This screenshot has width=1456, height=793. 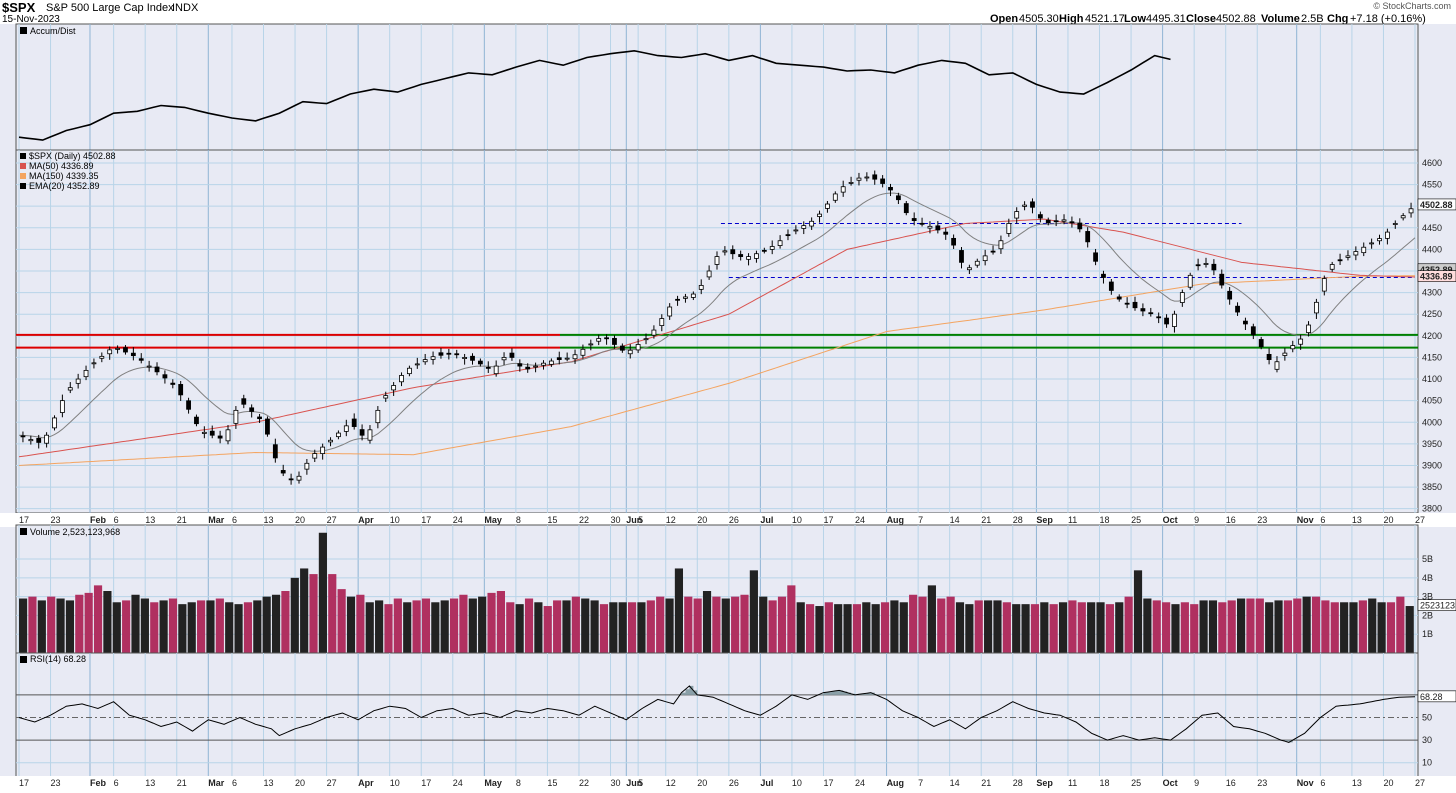 I want to click on x-tick-label: Jul, so click(x=766, y=520).